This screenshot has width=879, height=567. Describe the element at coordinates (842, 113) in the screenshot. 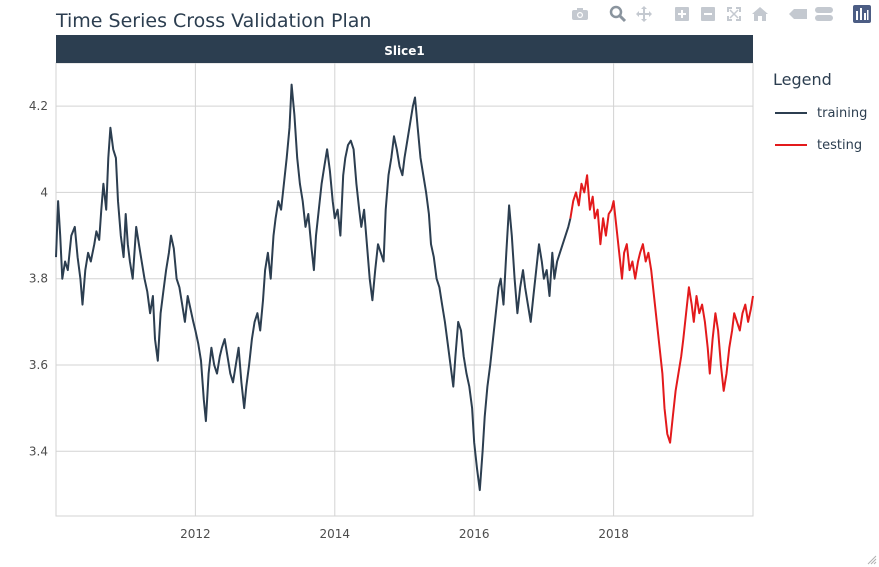

I see `legend-label-training: training` at that location.